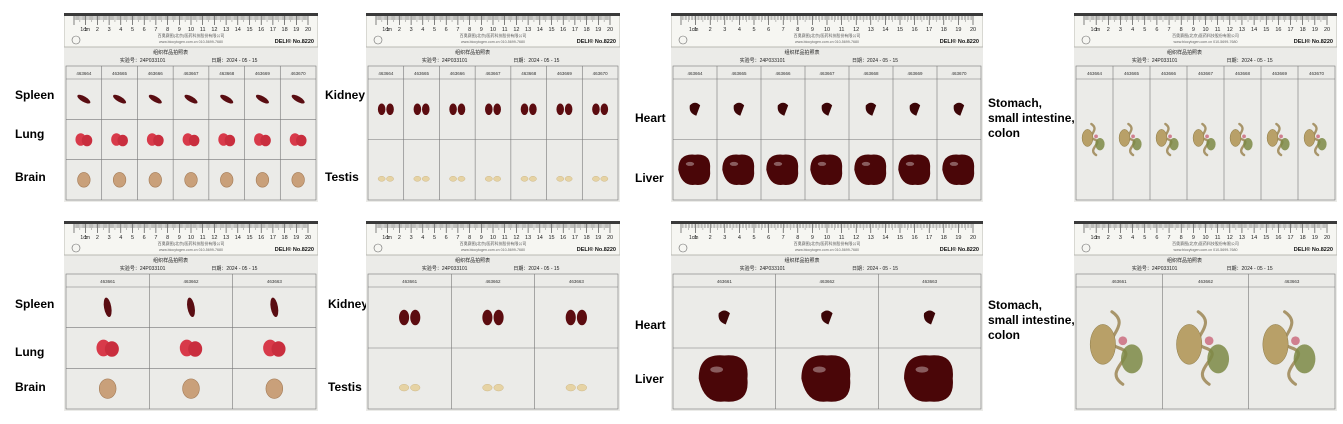 The height and width of the screenshot is (424, 1343). What do you see at coordinates (1087, 138) in the screenshot?
I see `stomach-specimen` at bounding box center [1087, 138].